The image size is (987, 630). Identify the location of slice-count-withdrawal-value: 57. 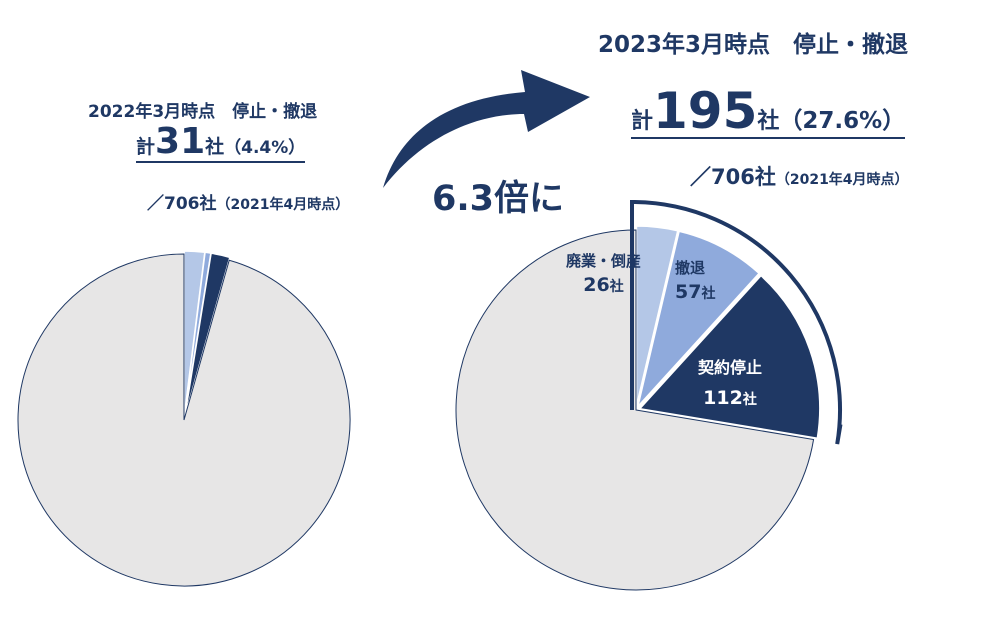
(688, 292).